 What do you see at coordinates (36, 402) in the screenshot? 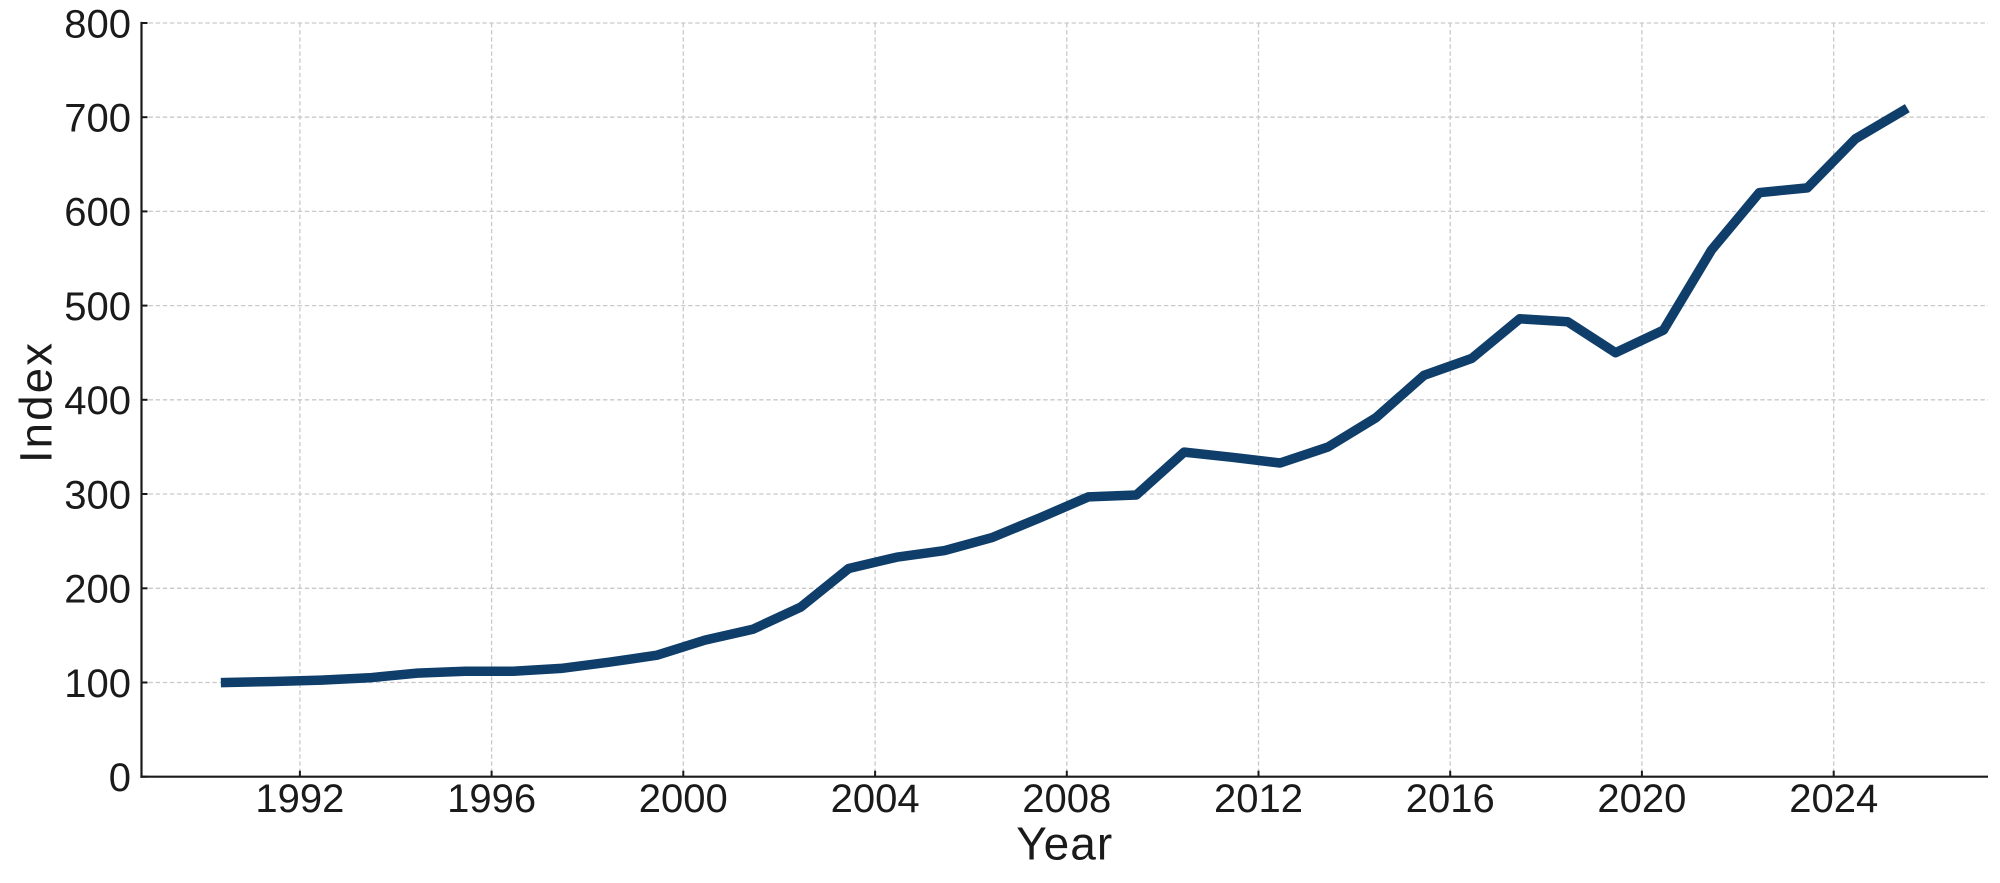
I see `svg-text: Index` at bounding box center [36, 402].